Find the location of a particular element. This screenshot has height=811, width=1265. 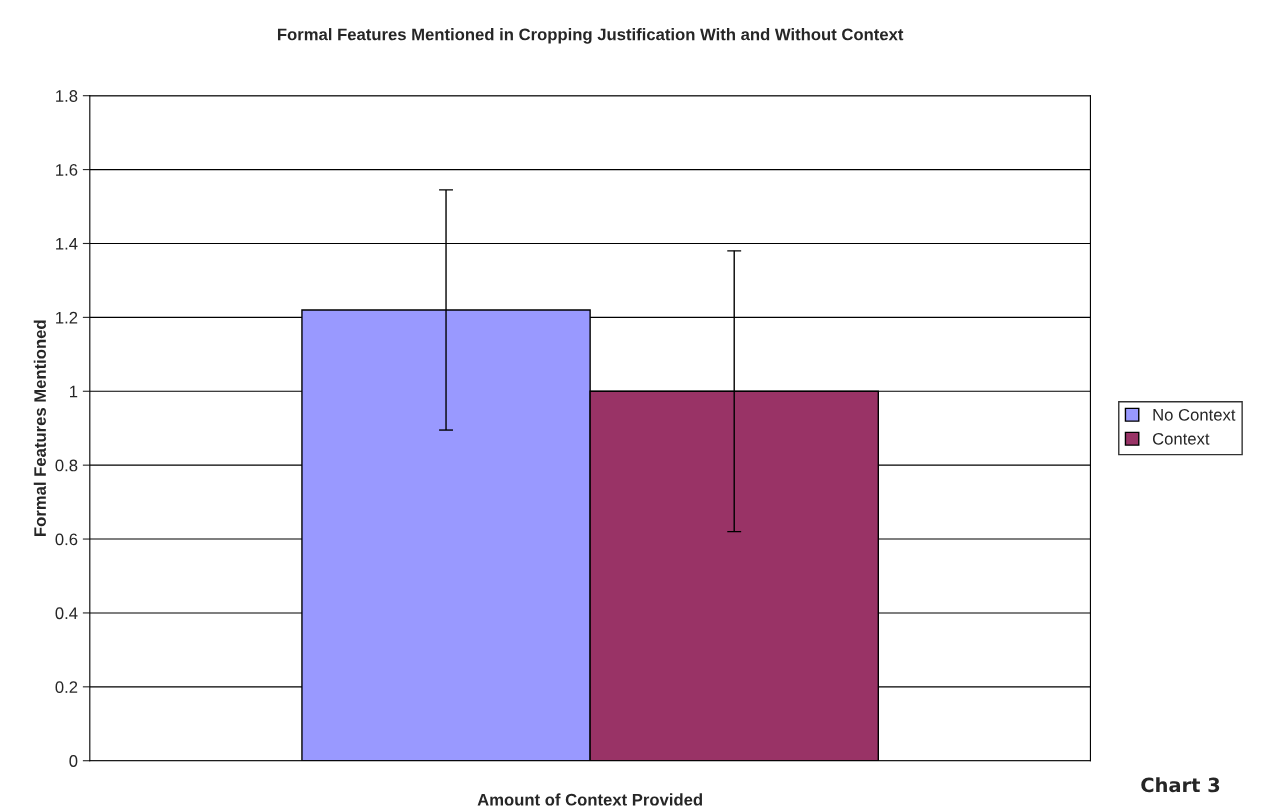

chart-title: Formal Features Mentioned in Cropping Justification With and Without Context is located at coordinates (590, 36).